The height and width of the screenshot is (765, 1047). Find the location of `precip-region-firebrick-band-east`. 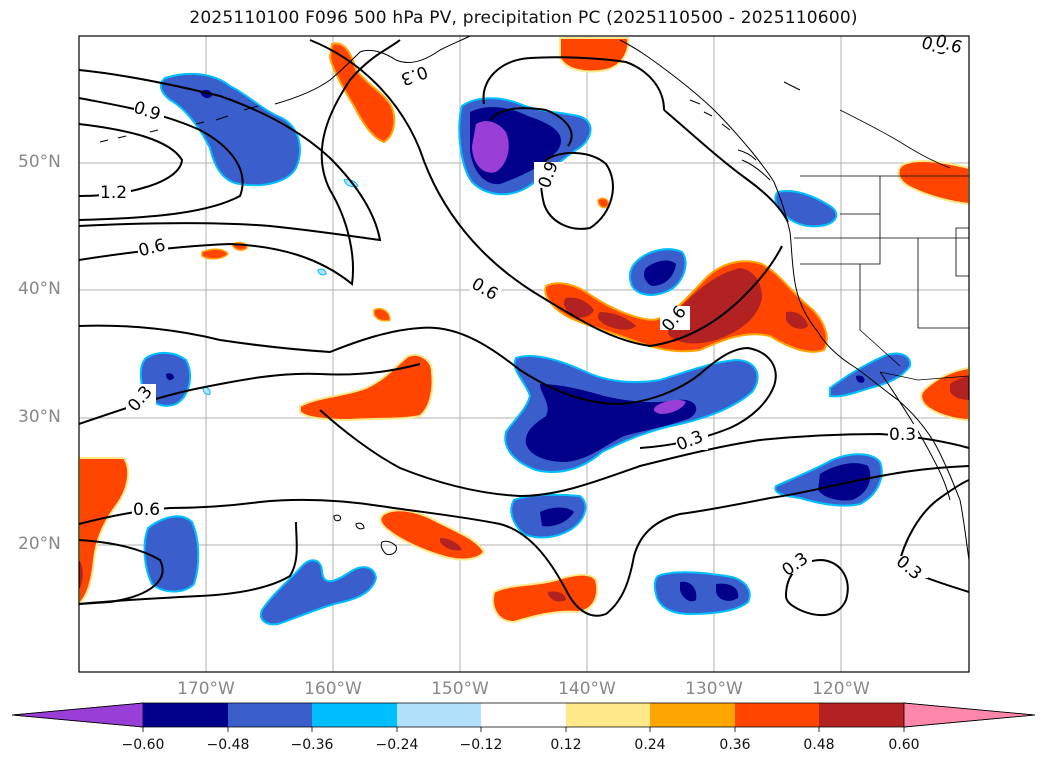

precip-region-firebrick-band-east is located at coordinates (715, 306).